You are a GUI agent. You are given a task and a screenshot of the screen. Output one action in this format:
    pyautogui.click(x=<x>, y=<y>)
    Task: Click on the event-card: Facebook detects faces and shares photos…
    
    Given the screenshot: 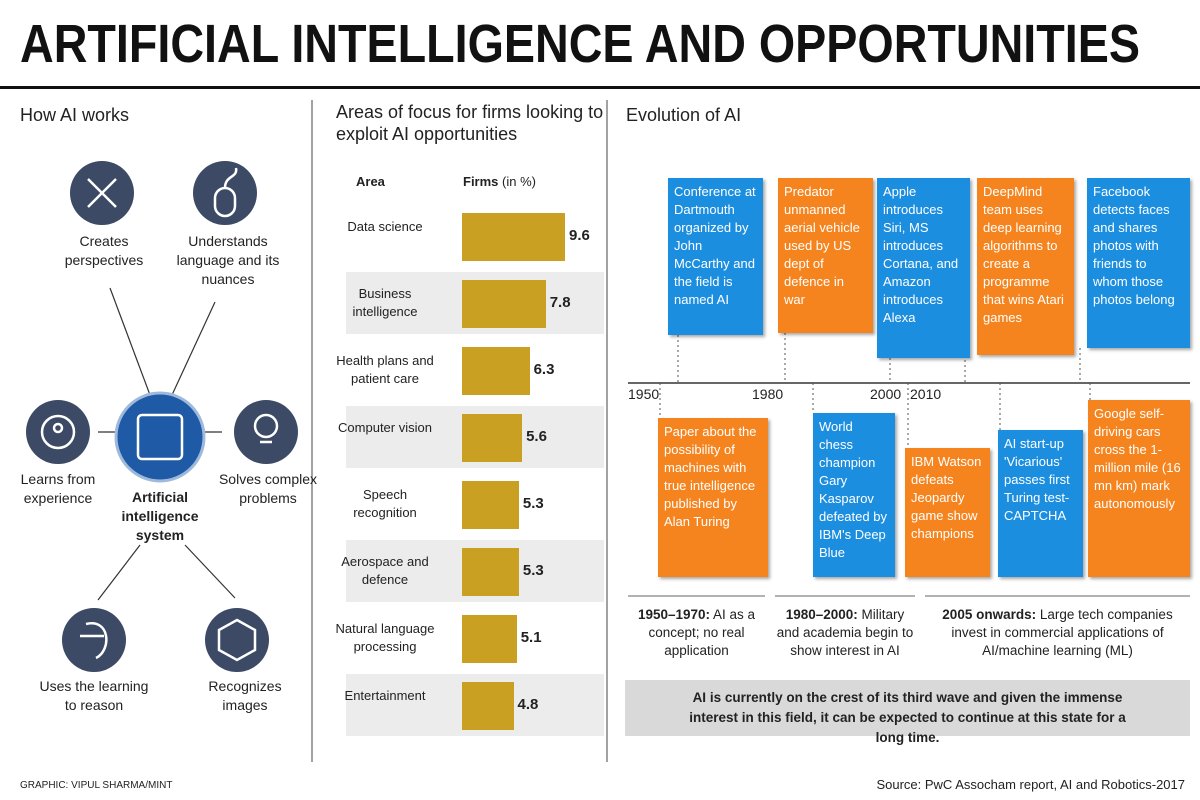 What is the action you would take?
    pyautogui.click(x=1138, y=263)
    